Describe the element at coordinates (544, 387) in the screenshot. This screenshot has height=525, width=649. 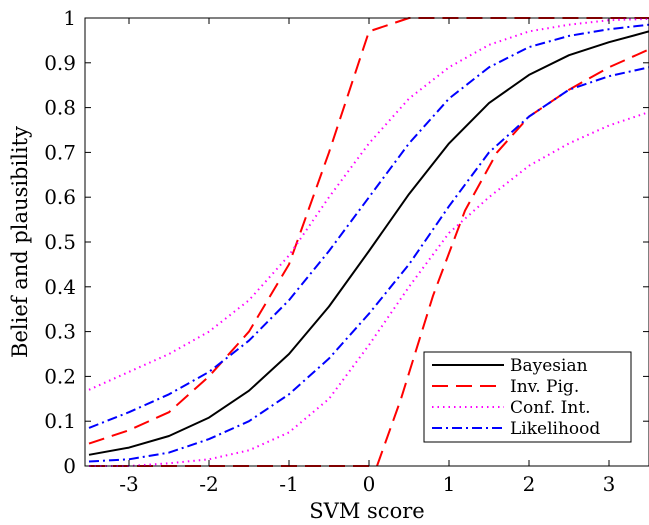
I see `legend-label: Inv. Pig.` at that location.